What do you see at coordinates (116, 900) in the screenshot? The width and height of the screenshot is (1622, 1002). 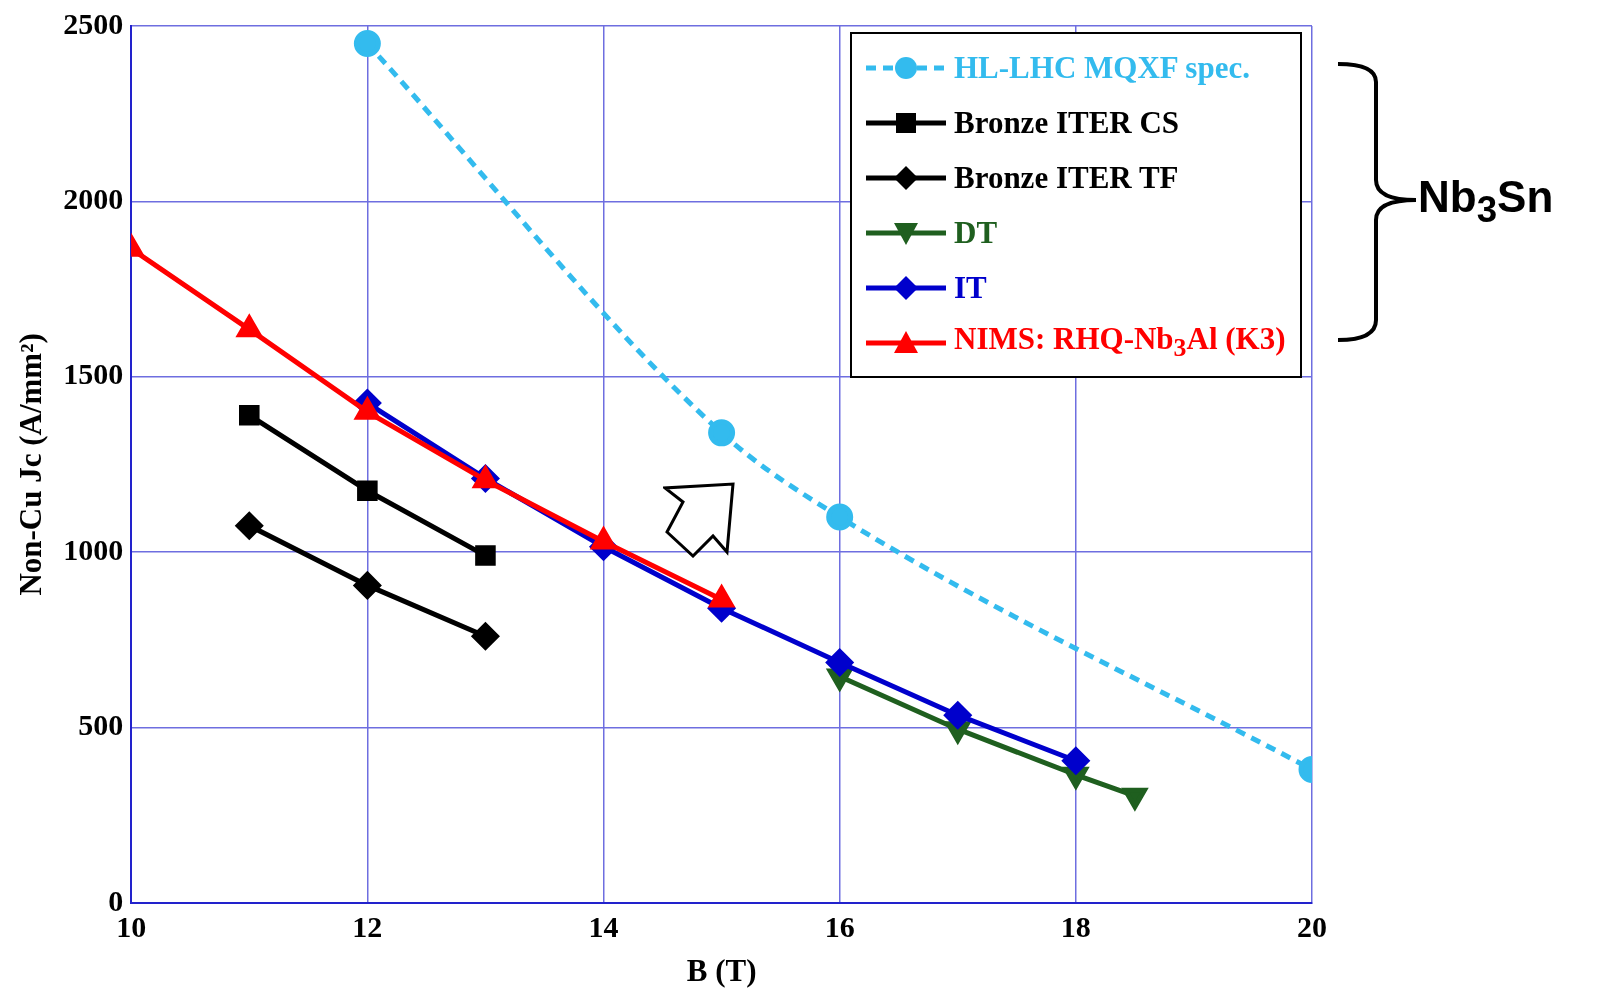 I see `y-tick-label: 0` at bounding box center [116, 900].